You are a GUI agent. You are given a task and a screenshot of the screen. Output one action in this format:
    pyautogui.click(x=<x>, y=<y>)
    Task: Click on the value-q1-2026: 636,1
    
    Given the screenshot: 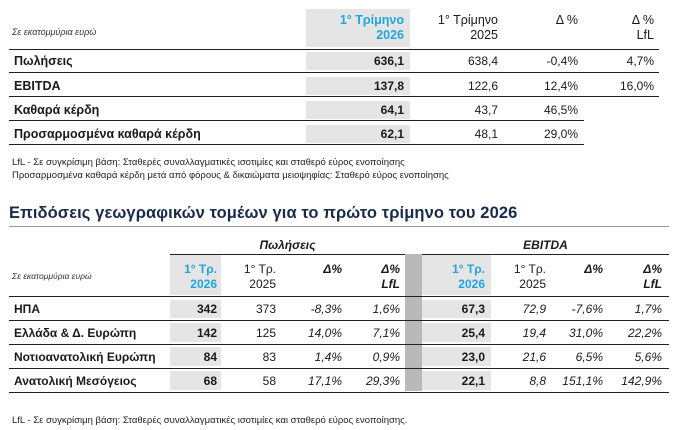 What is the action you would take?
    pyautogui.click(x=388, y=61)
    